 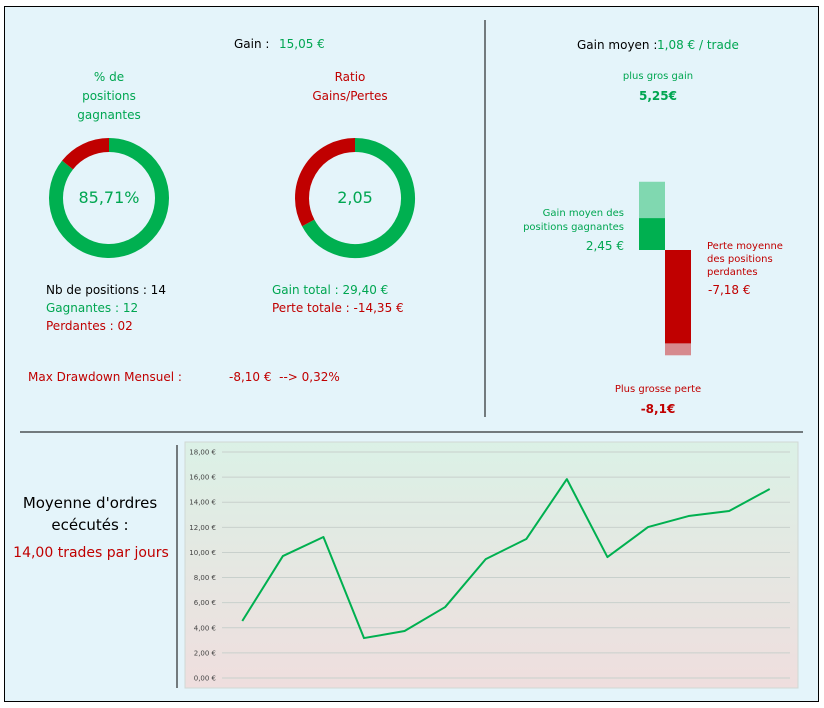 What do you see at coordinates (658, 409) in the screenshot?
I see `value-label: -8,1€` at bounding box center [658, 409].